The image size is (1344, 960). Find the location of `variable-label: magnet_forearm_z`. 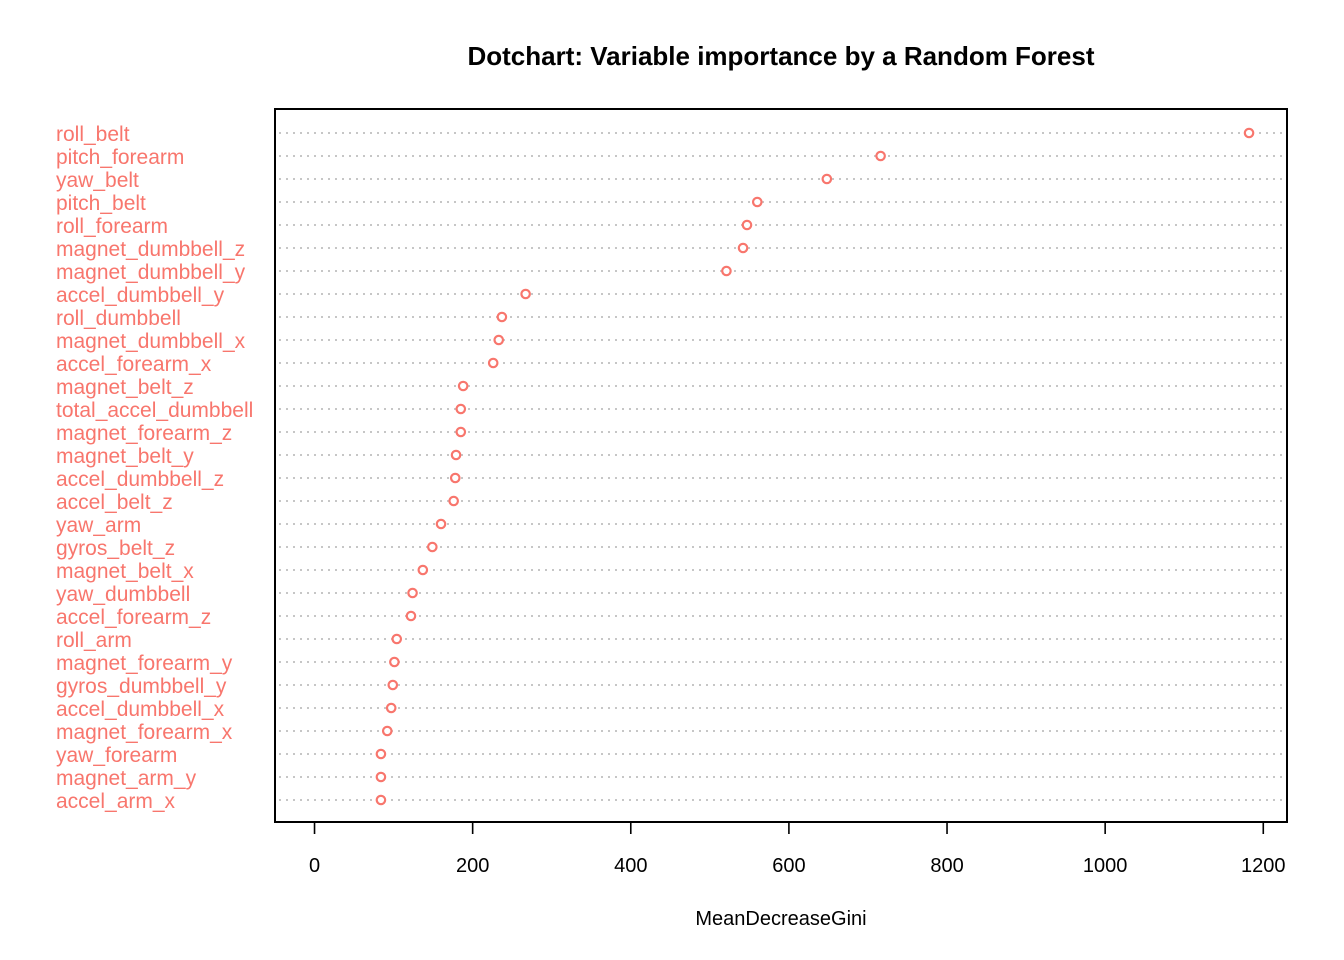

variable-label: magnet_forearm_z is located at coordinates (144, 433).